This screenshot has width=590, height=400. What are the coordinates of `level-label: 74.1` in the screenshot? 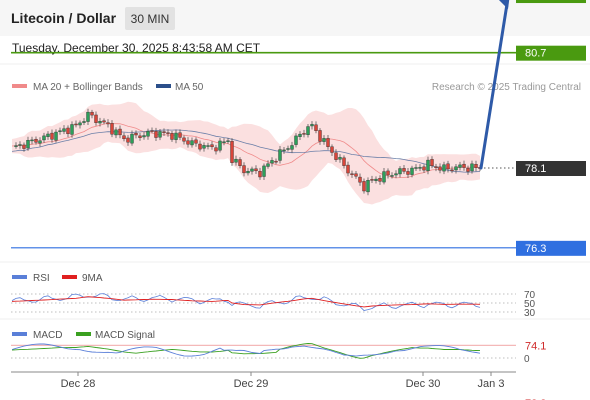 It's located at (535, 346).